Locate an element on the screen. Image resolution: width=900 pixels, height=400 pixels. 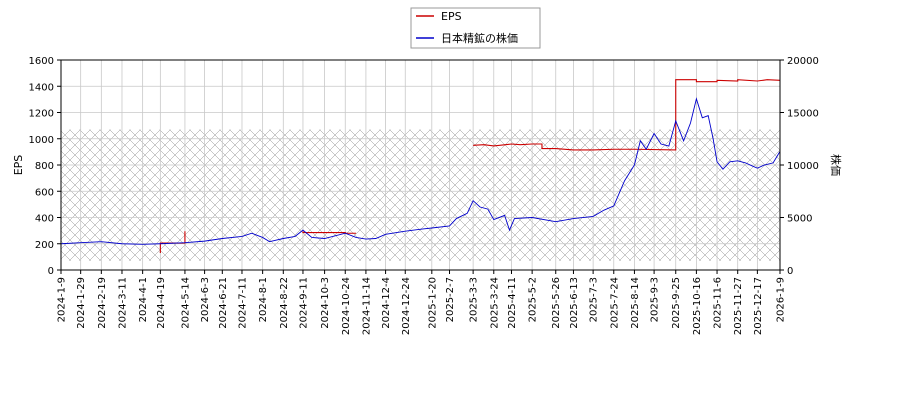
x-tick-label: 2025-1-20 is located at coordinates (432, 303).